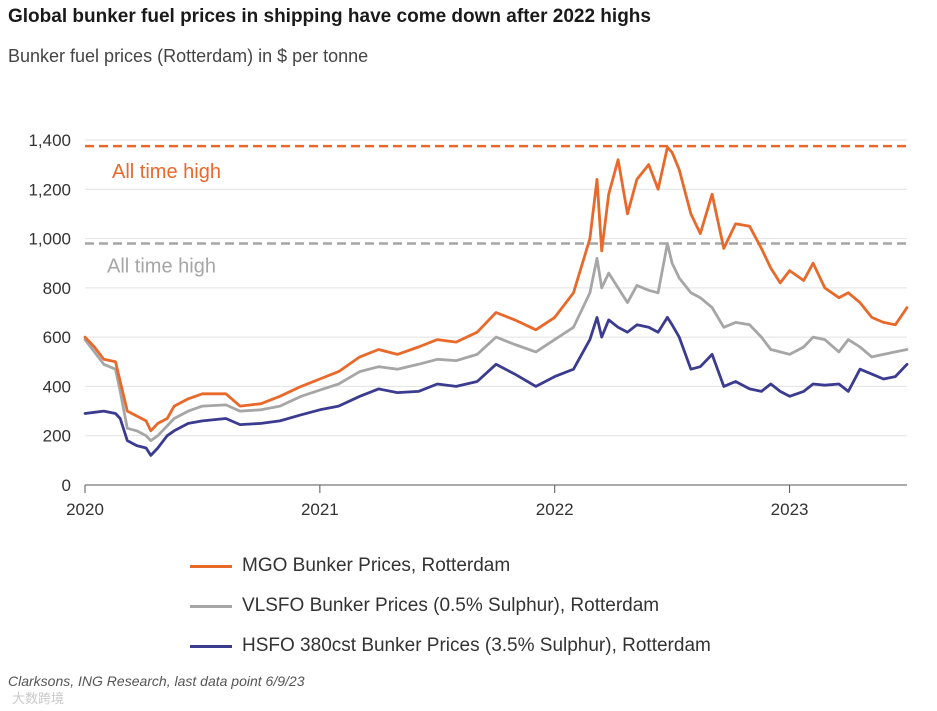 The image size is (937, 711). I want to click on legend-swatch-mgo, so click(211, 566).